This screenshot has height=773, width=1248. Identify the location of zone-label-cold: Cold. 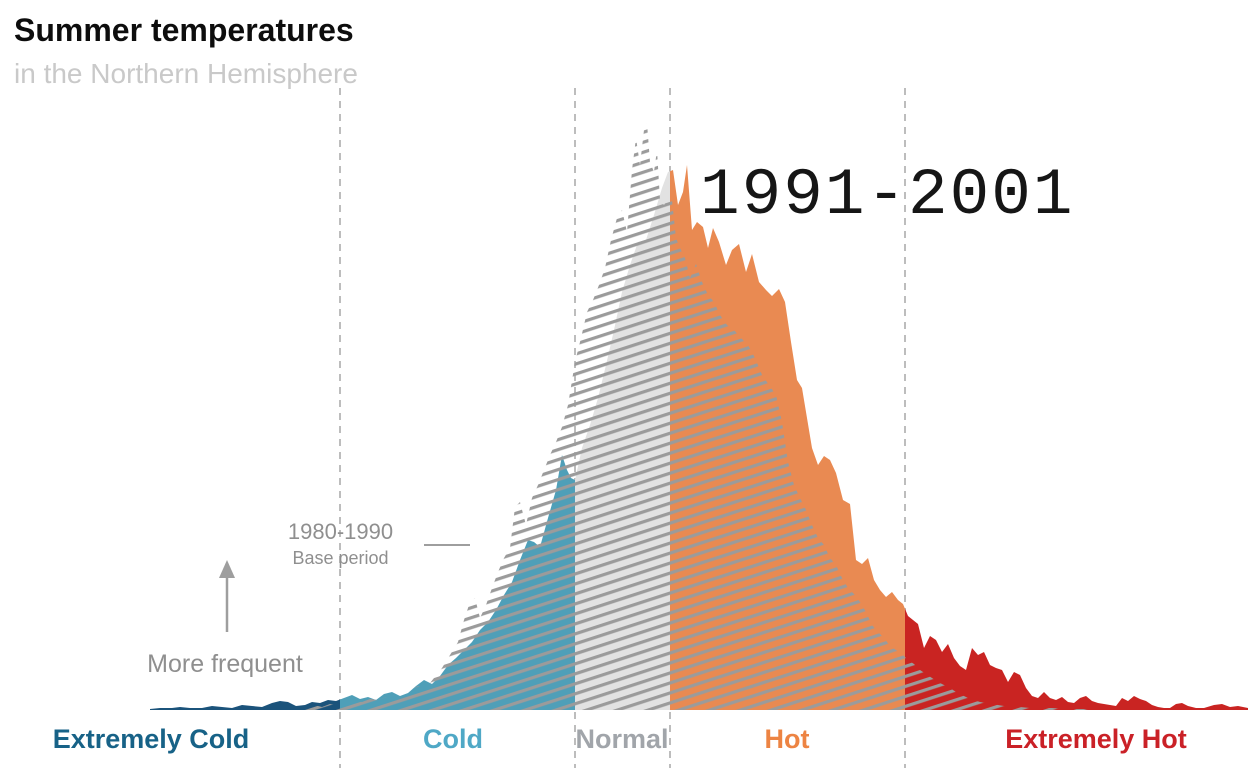
(453, 739).